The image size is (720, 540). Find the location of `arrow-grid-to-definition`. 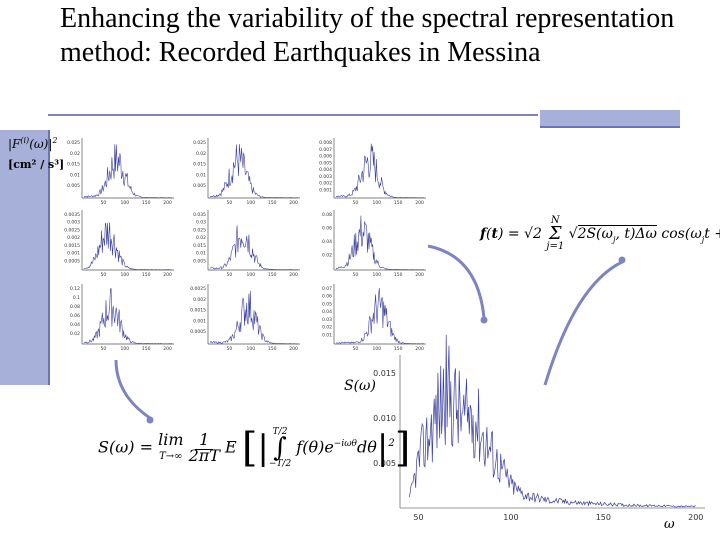

arrow-grid-to-definition is located at coordinates (133, 389).